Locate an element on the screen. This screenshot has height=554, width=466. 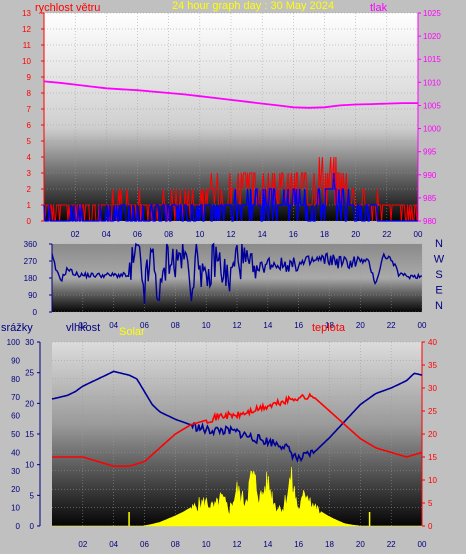
humidity-axis-title: vlhkost is located at coordinates (83, 328).